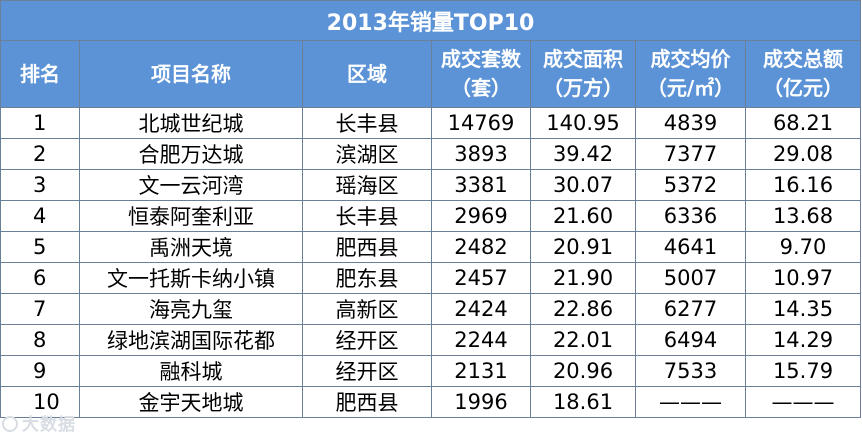  I want to click on area-cell: 30.07, so click(583, 185).